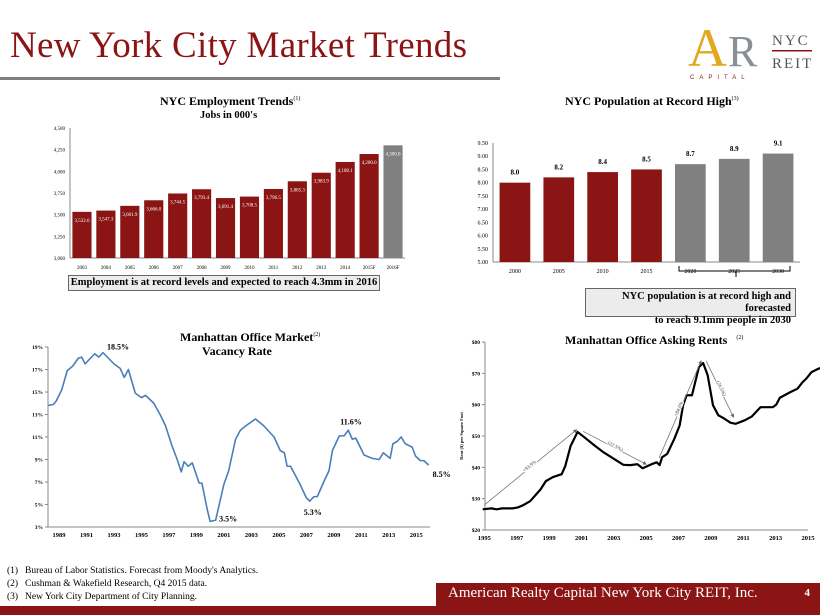 This screenshot has width=820, height=615. What do you see at coordinates (483, 250) in the screenshot?
I see `population-y-tick: 5.50` at bounding box center [483, 250].